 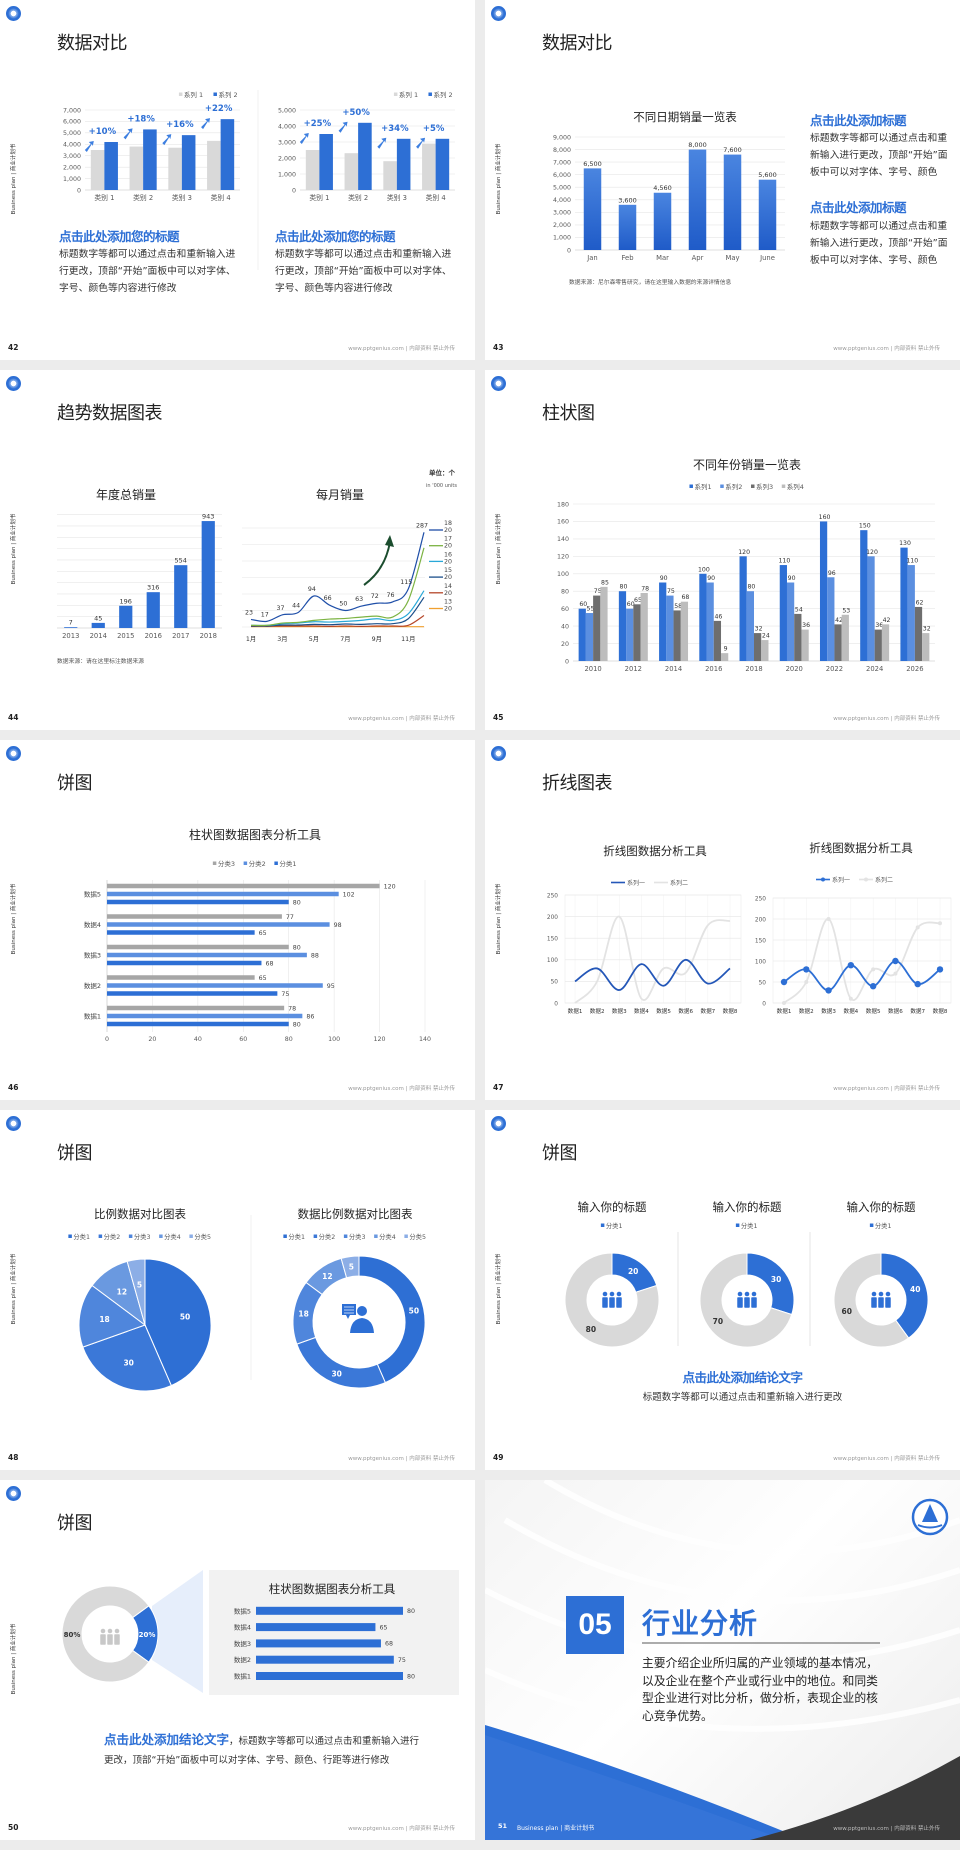 I want to click on logo-icon, so click(x=498, y=13).